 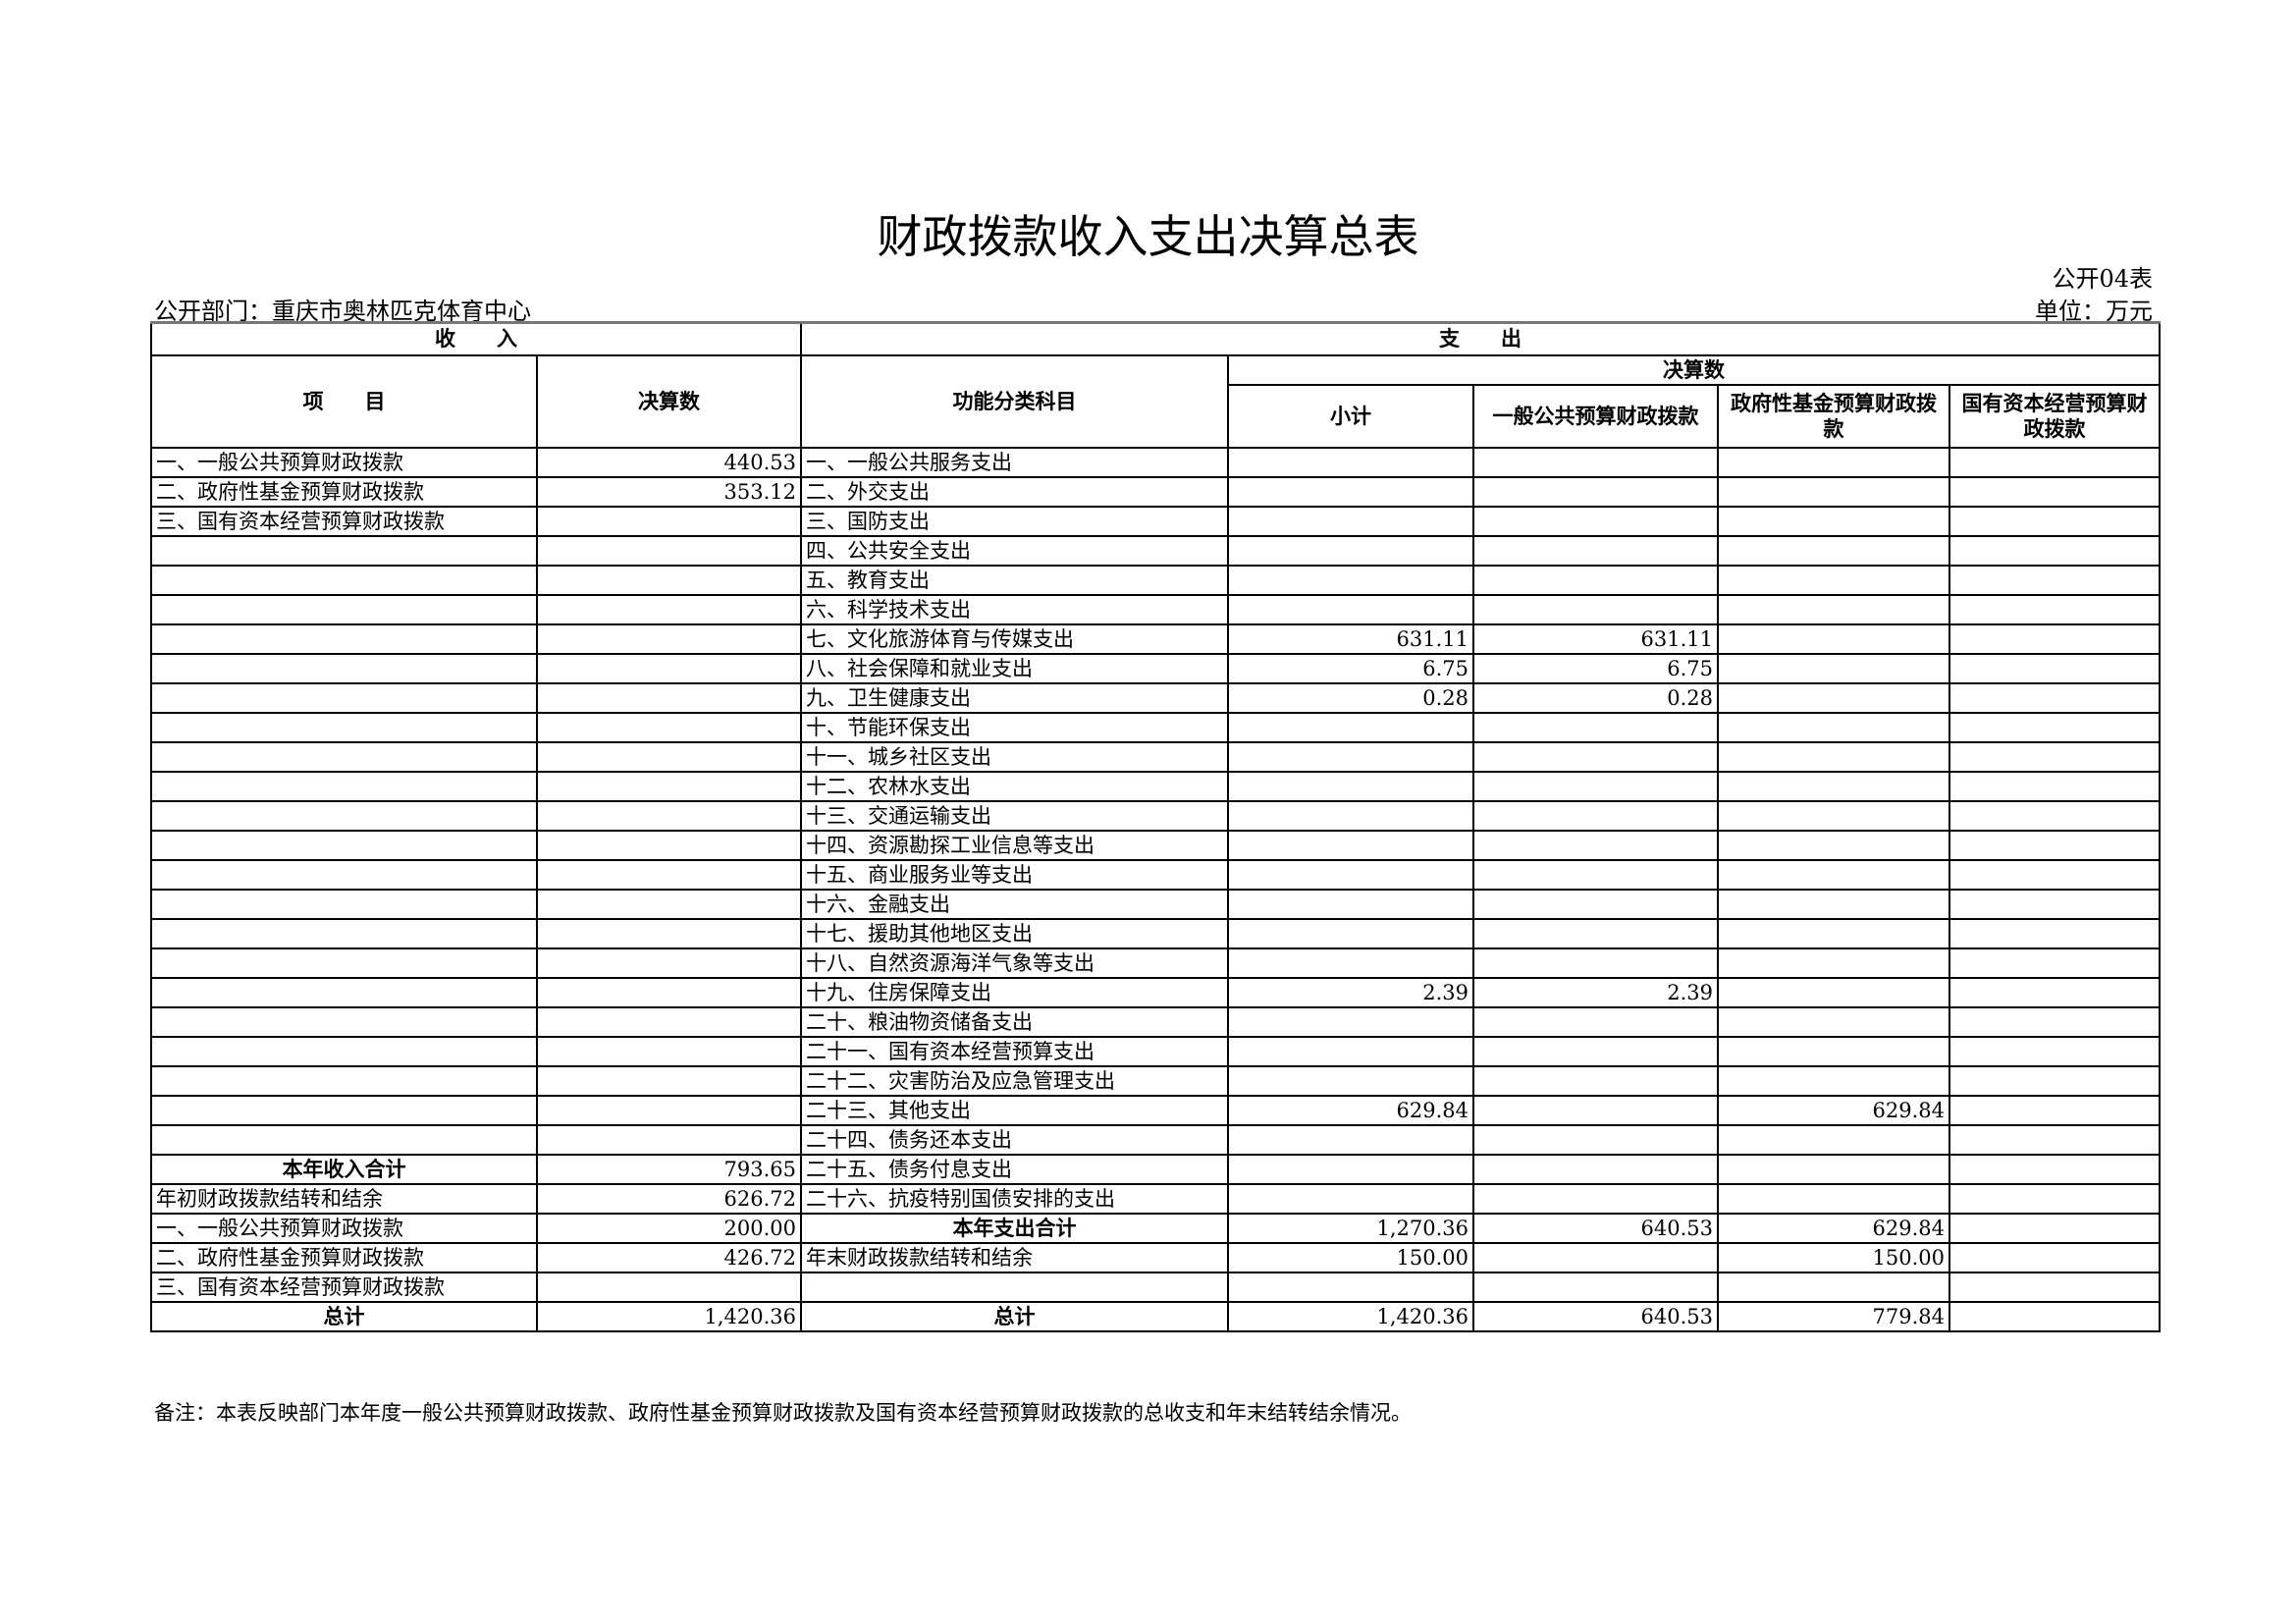 I want to click on table-row: 二十一、国有资本经营预算支出, so click(x=1155, y=1051).